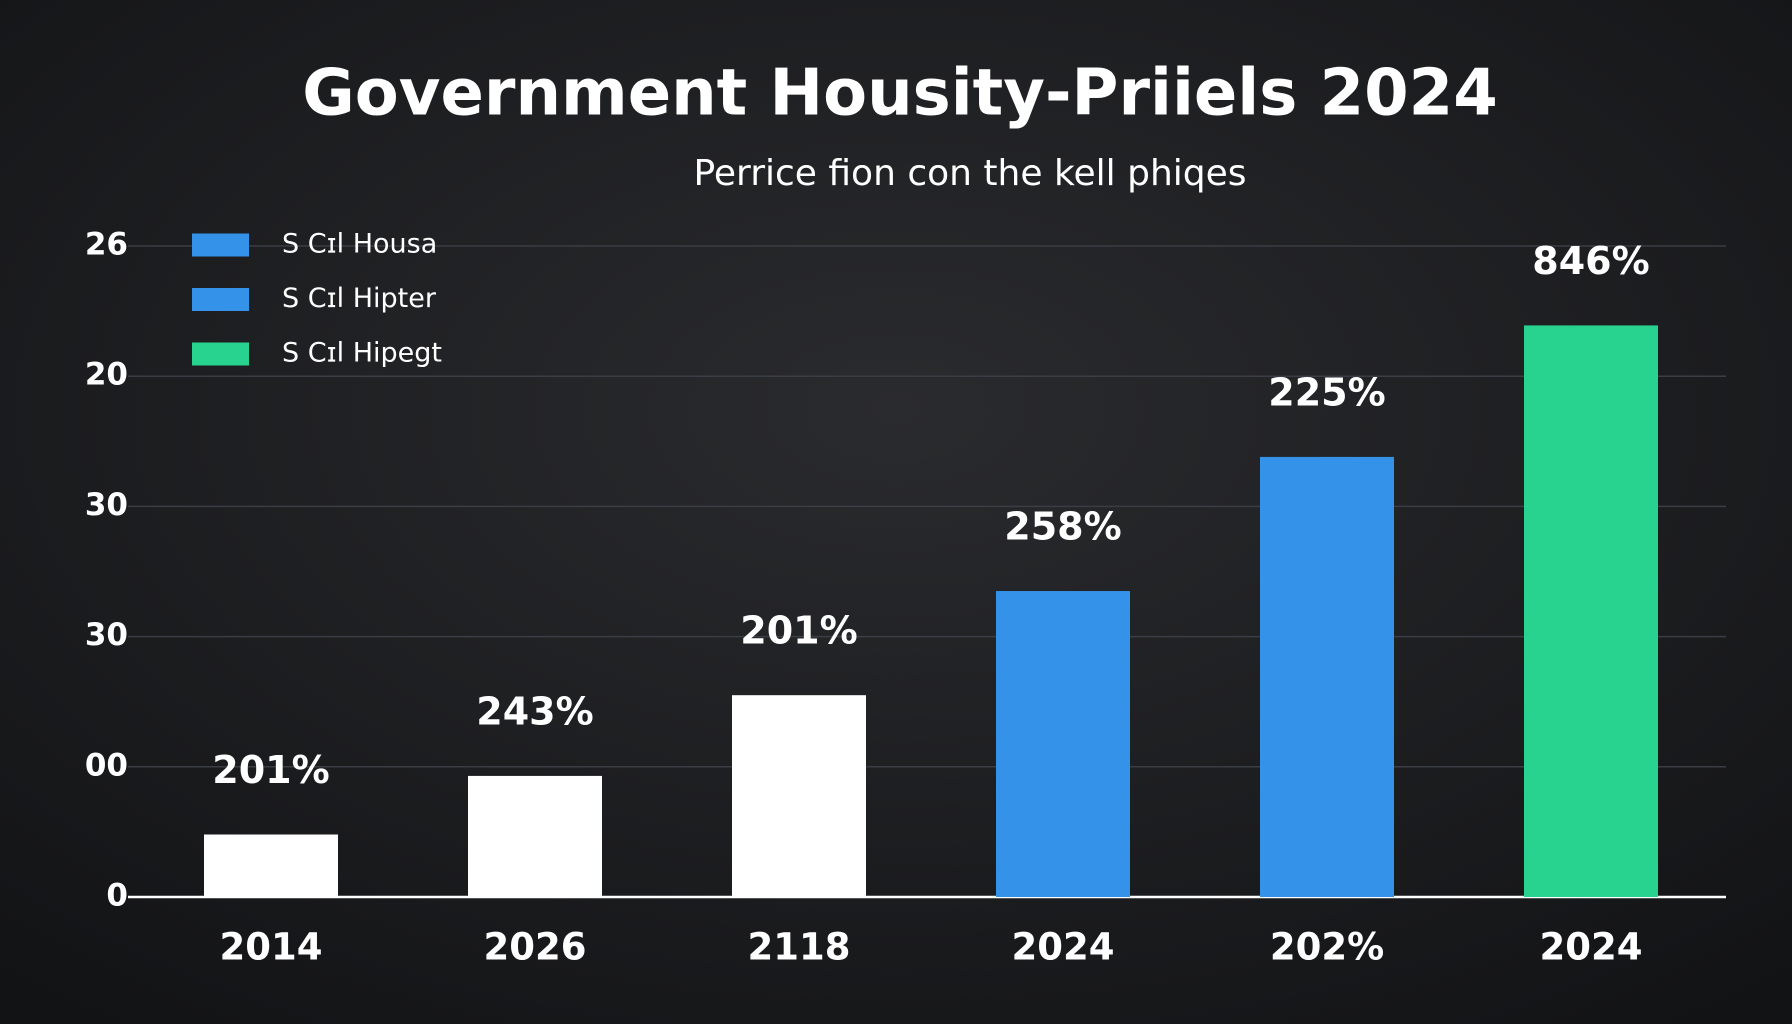 The height and width of the screenshot is (1024, 1792). Describe the element at coordinates (1326, 392) in the screenshot. I see `bar-label: 225%` at that location.